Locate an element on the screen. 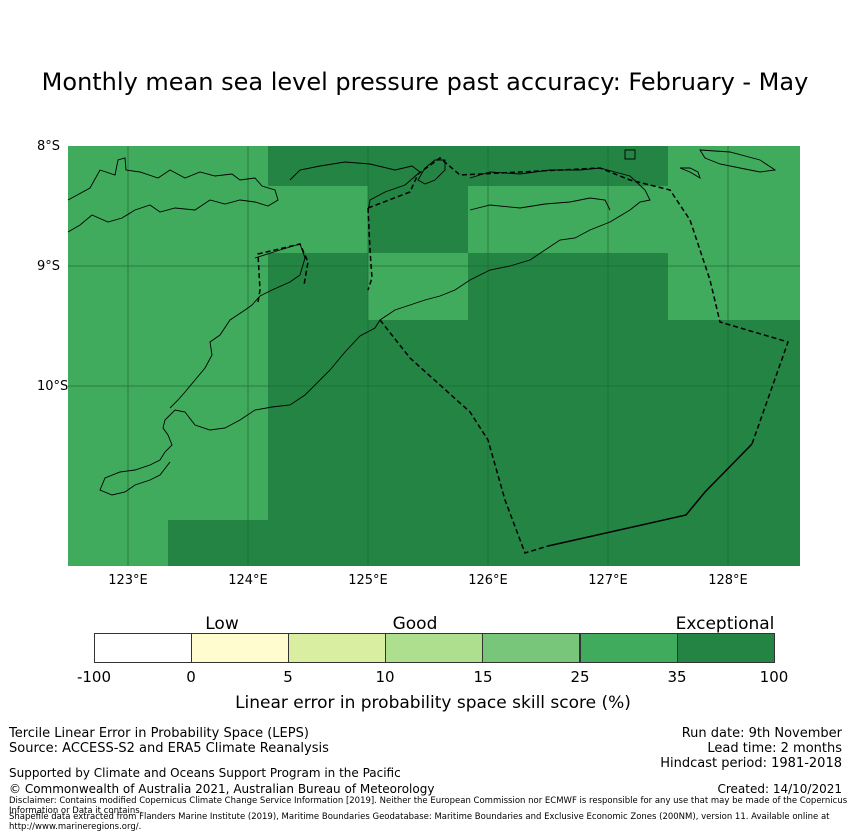 This screenshot has height=839, width=850. category-good: Good is located at coordinates (415, 624).